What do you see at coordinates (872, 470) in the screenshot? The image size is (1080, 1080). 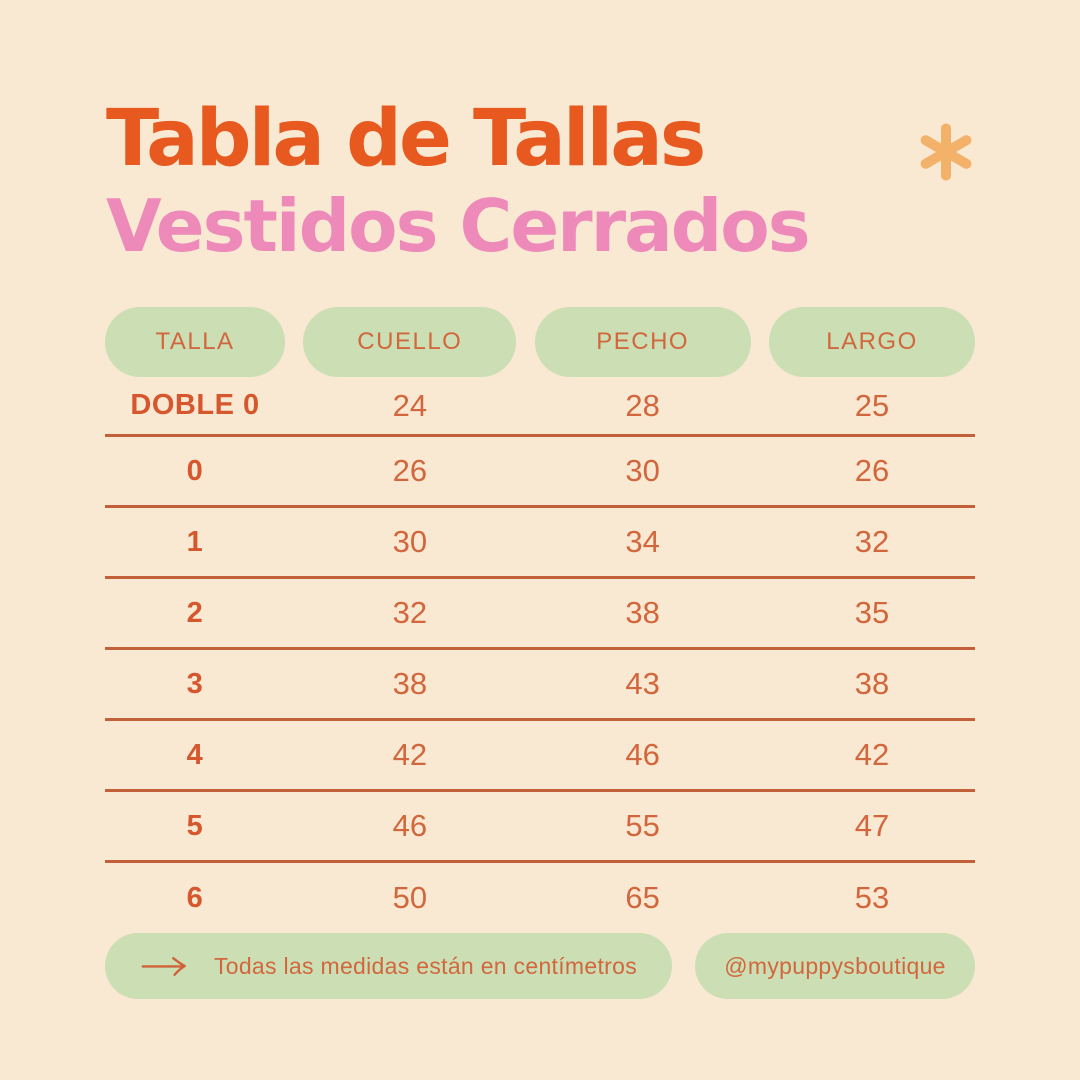 I see `cell-largo: 26` at bounding box center [872, 470].